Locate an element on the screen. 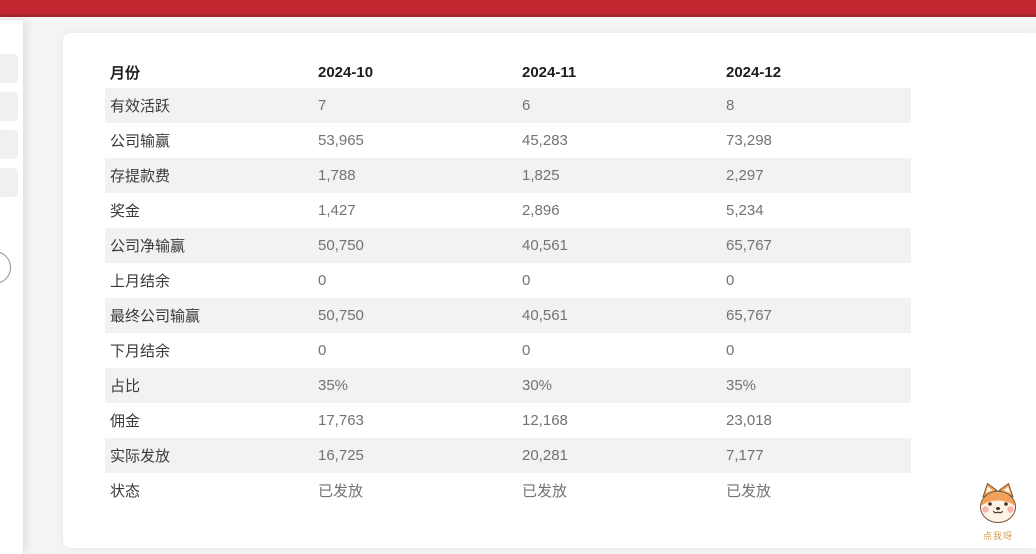 The width and height of the screenshot is (1036, 554). cell-value: 45,283 is located at coordinates (545, 140).